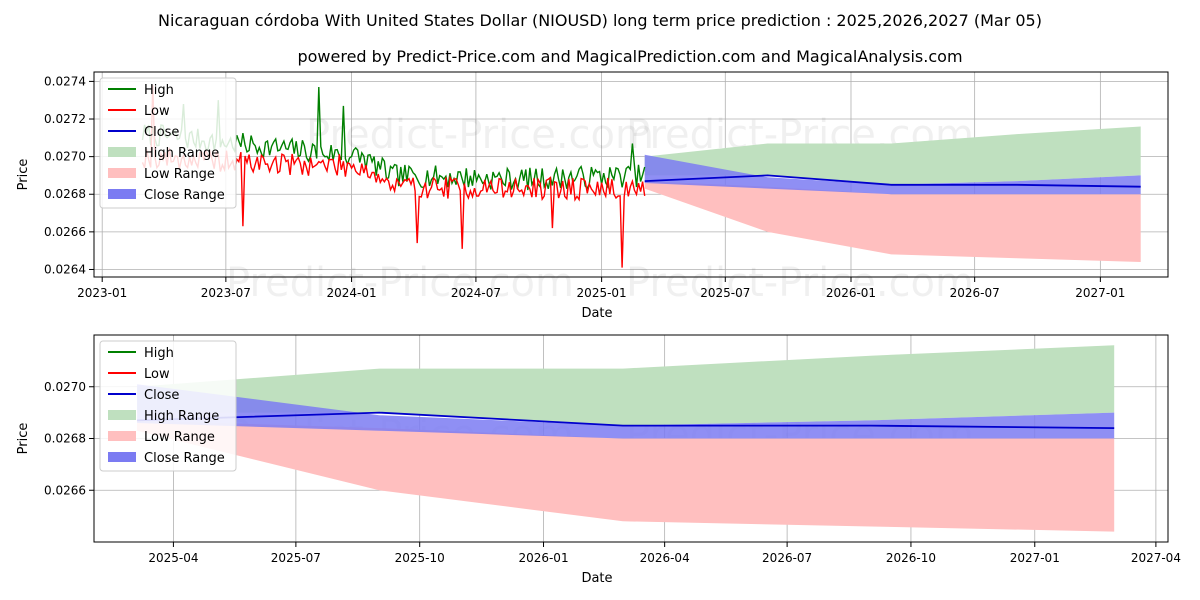  Describe the element at coordinates (892, 221) in the screenshot. I see `low-range-band` at that location.